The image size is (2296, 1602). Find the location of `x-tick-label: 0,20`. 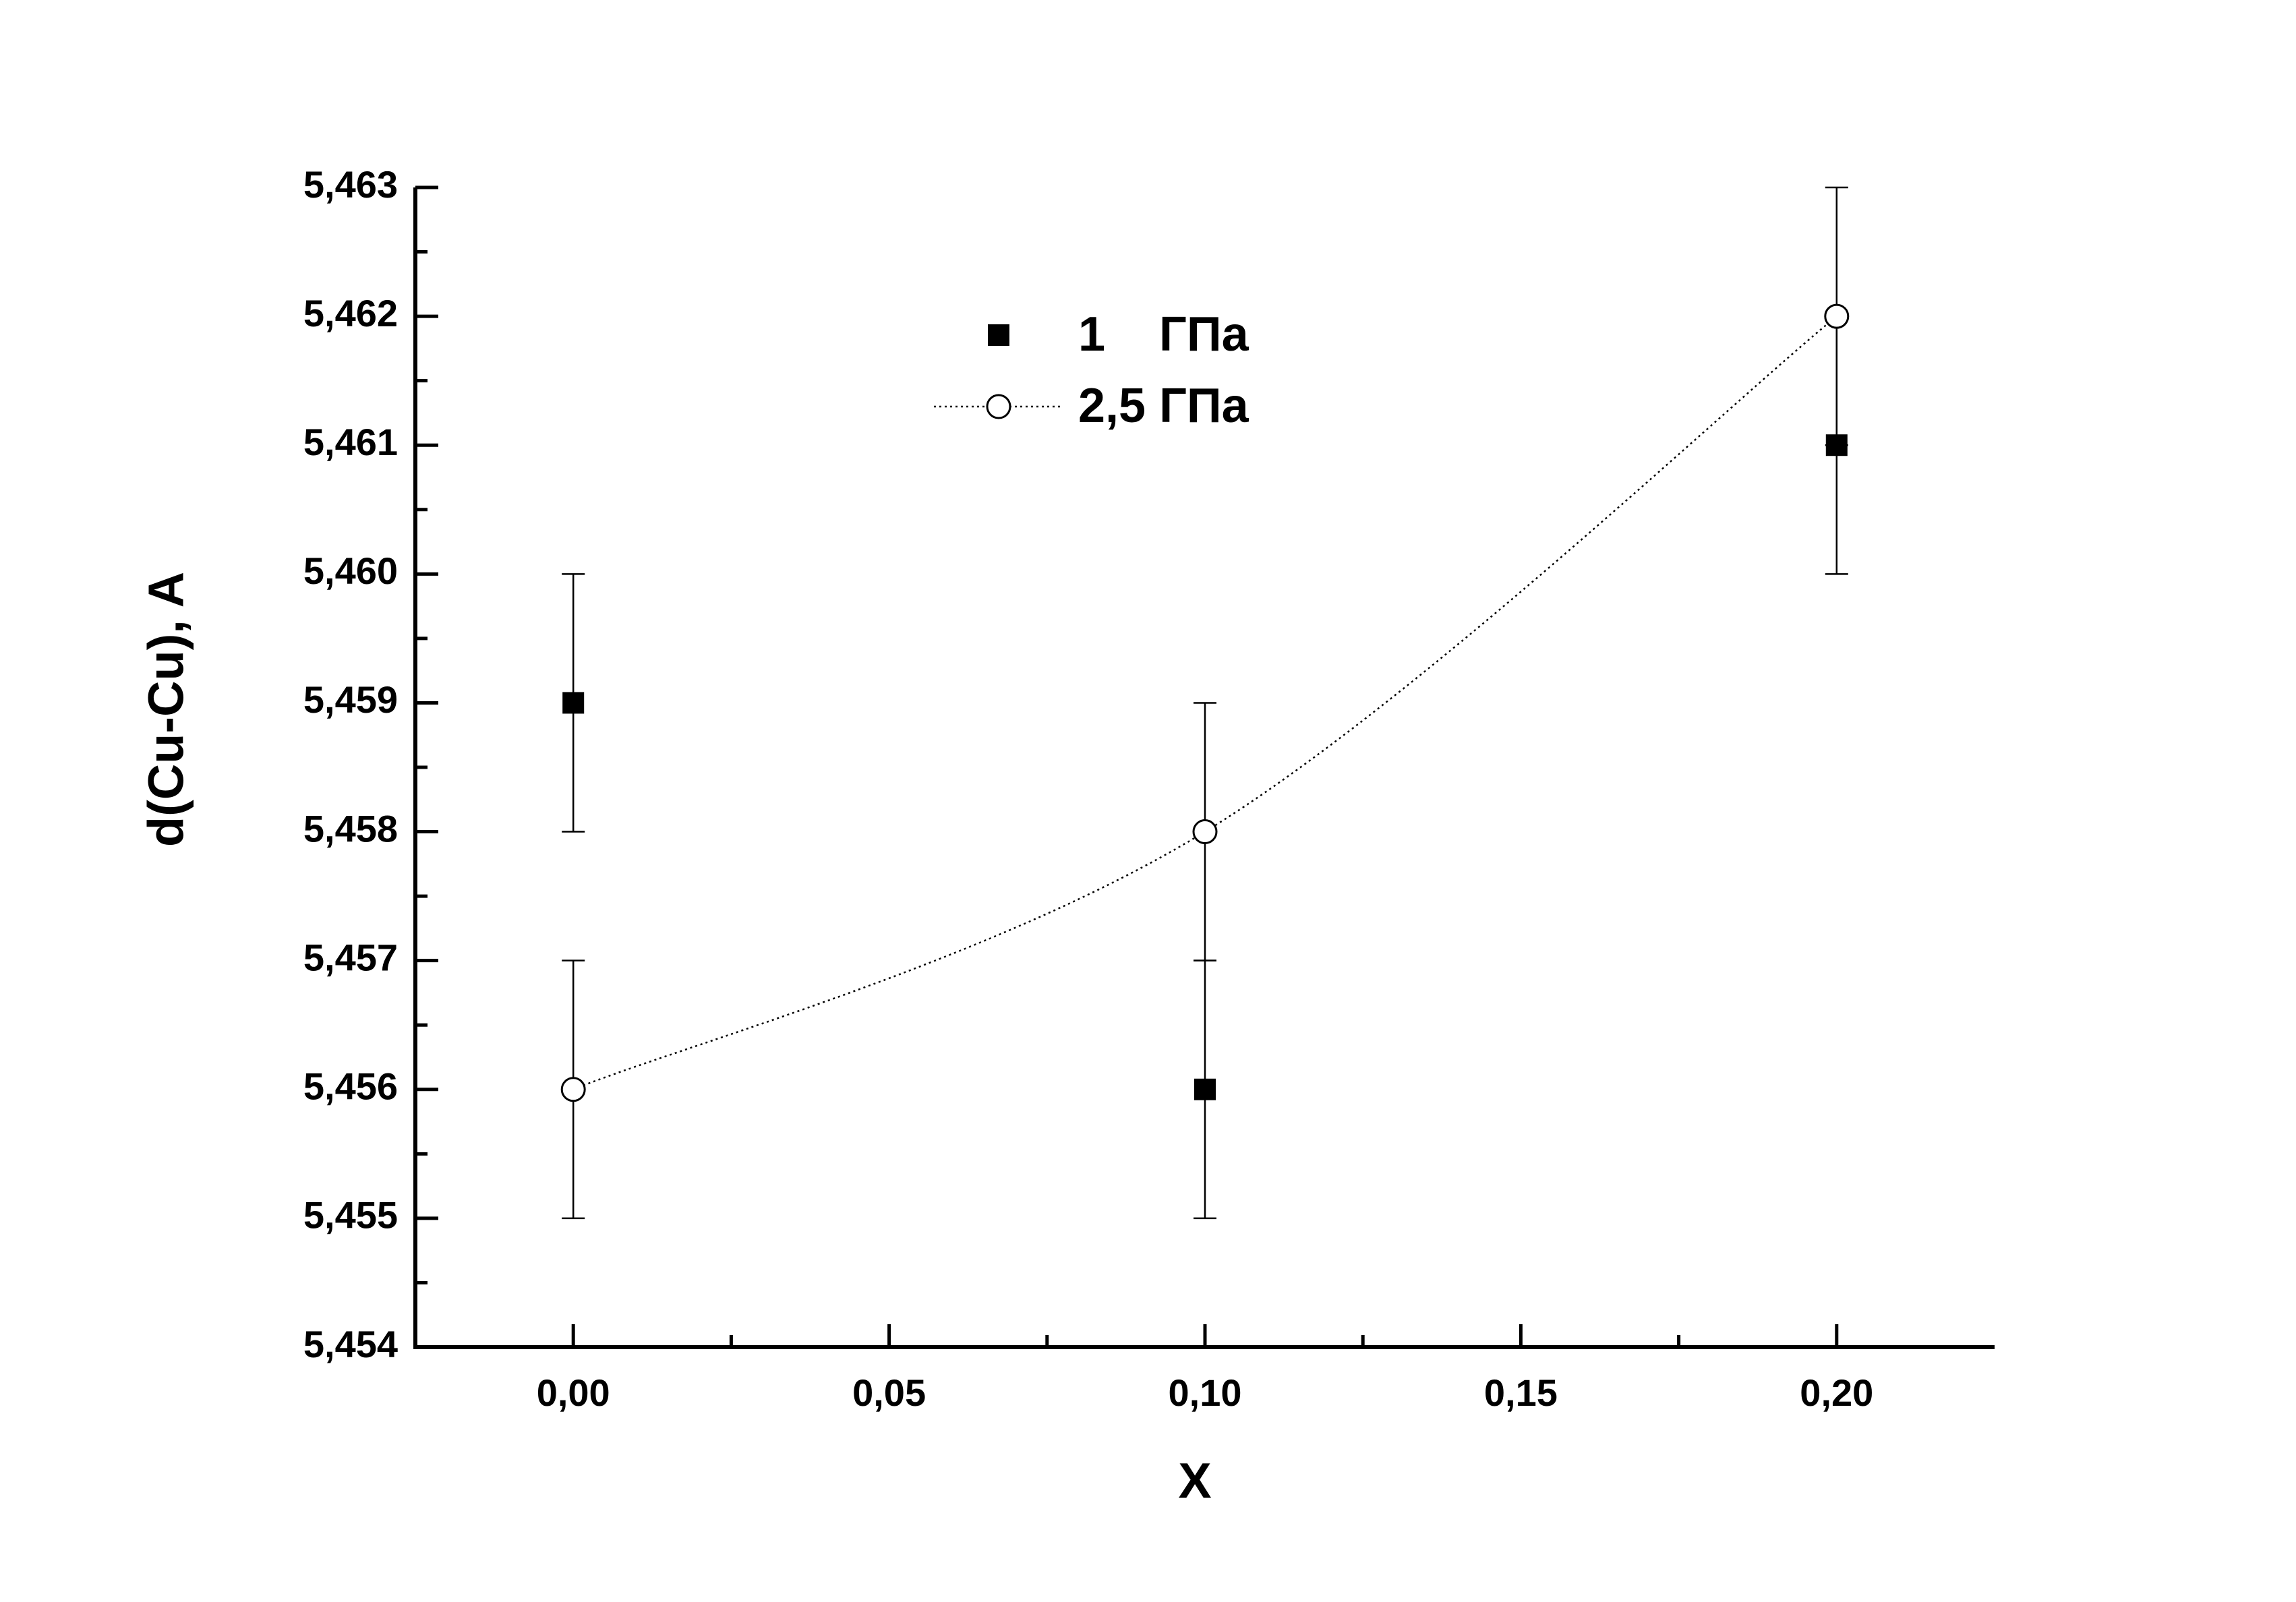

x-tick-label: 0,20 is located at coordinates (1836, 1392).